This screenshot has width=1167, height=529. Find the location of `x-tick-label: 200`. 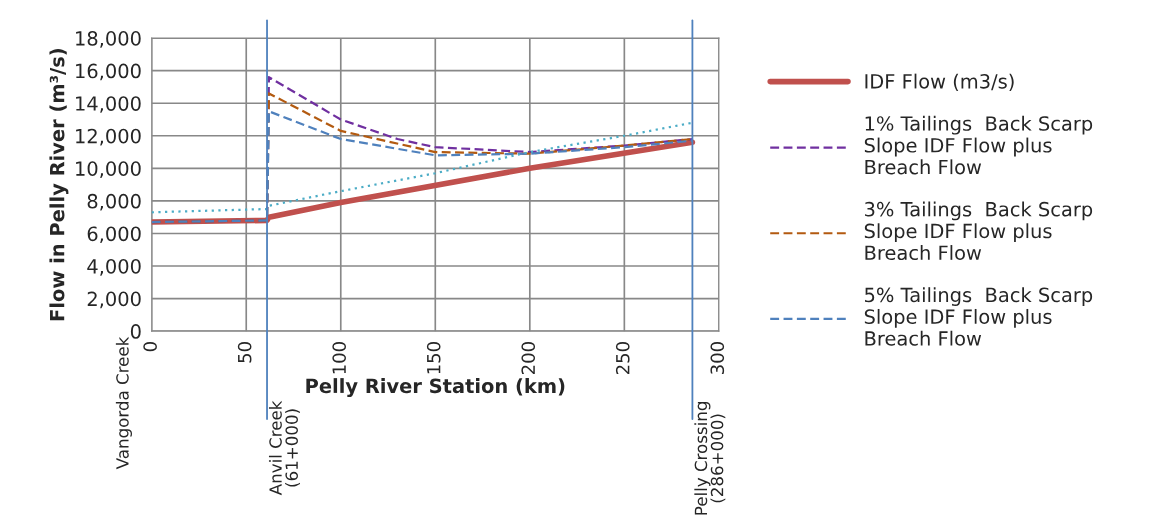

x-tick-label: 200 is located at coordinates (528, 358).